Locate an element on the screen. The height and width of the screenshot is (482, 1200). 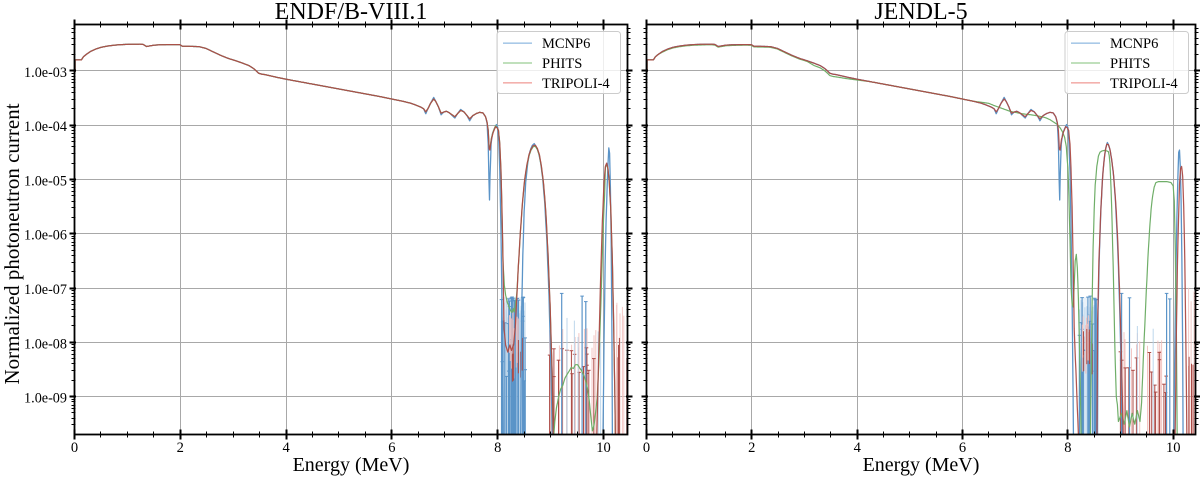
svg-text: 1.0e-09 is located at coordinates (45, 399).